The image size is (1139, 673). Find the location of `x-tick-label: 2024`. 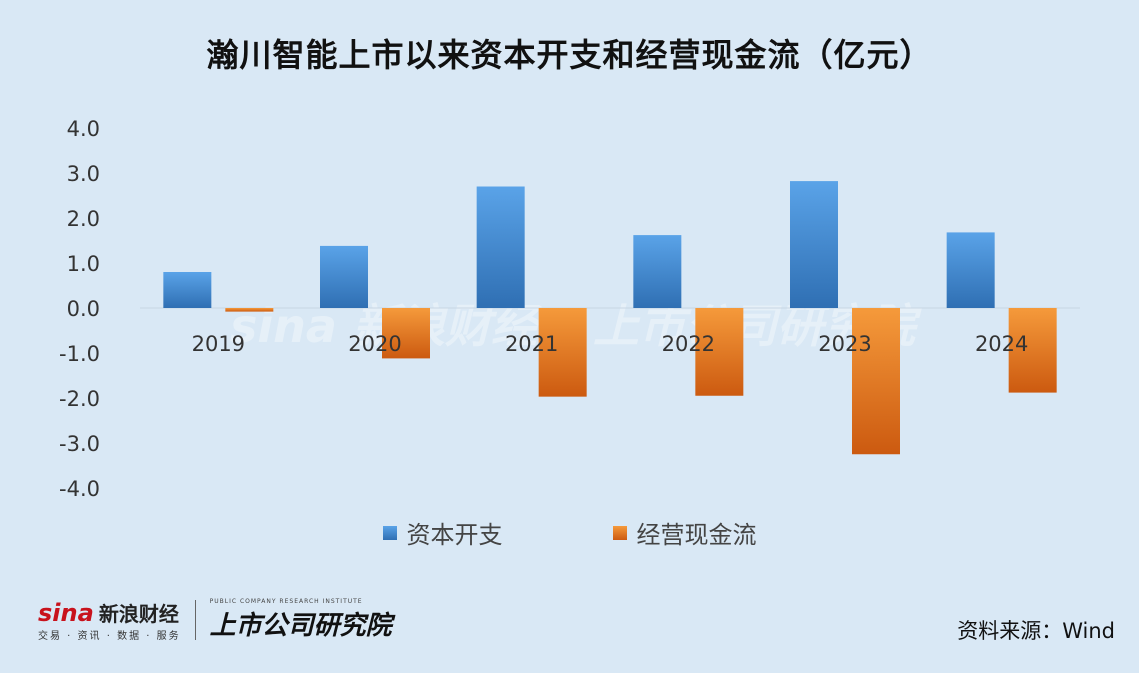

x-tick-label: 2024 is located at coordinates (1001, 344).